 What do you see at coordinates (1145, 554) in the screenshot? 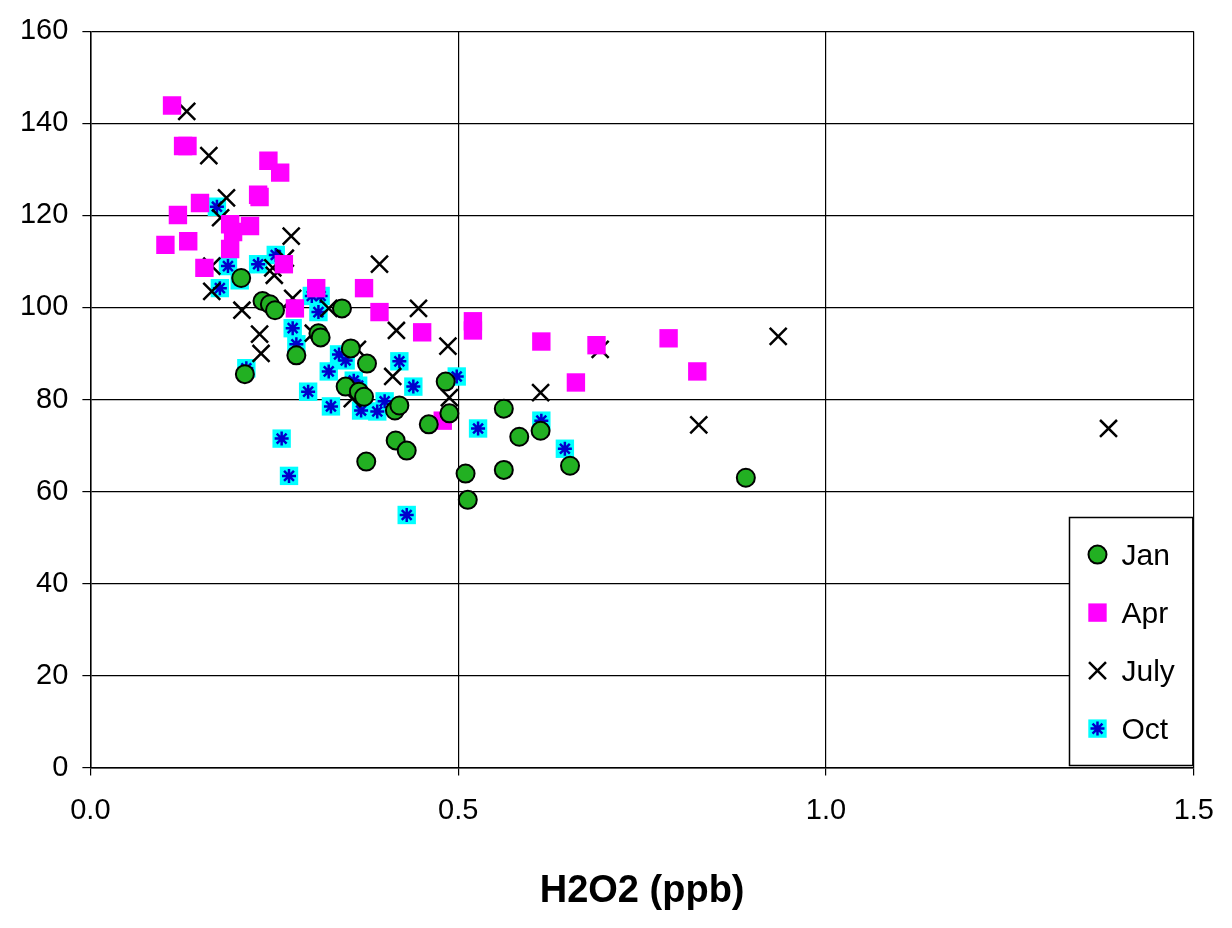
I see `legend-label: Jan` at bounding box center [1145, 554].